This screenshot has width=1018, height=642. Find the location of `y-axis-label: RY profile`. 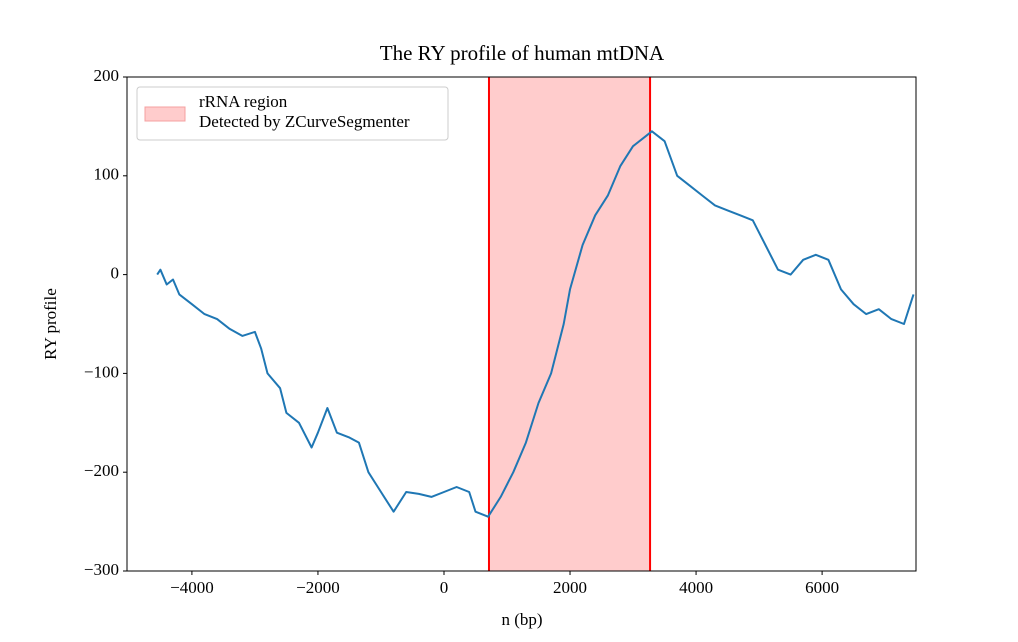

y-axis-label: RY profile is located at coordinates (50, 324).